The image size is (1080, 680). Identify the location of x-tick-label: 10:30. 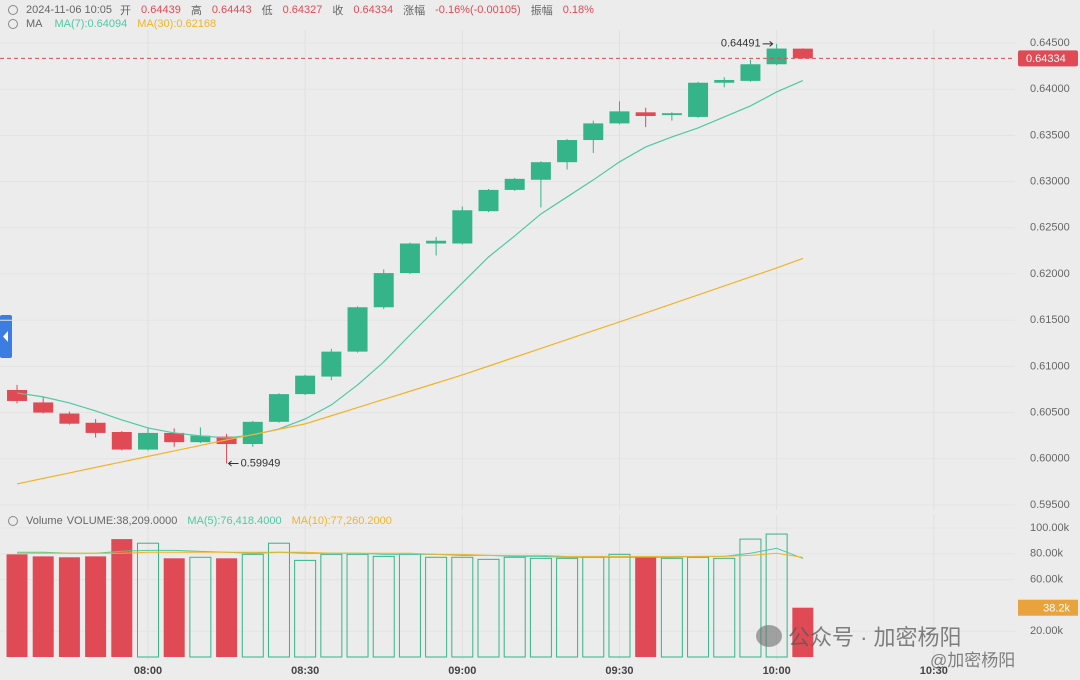
(934, 671).